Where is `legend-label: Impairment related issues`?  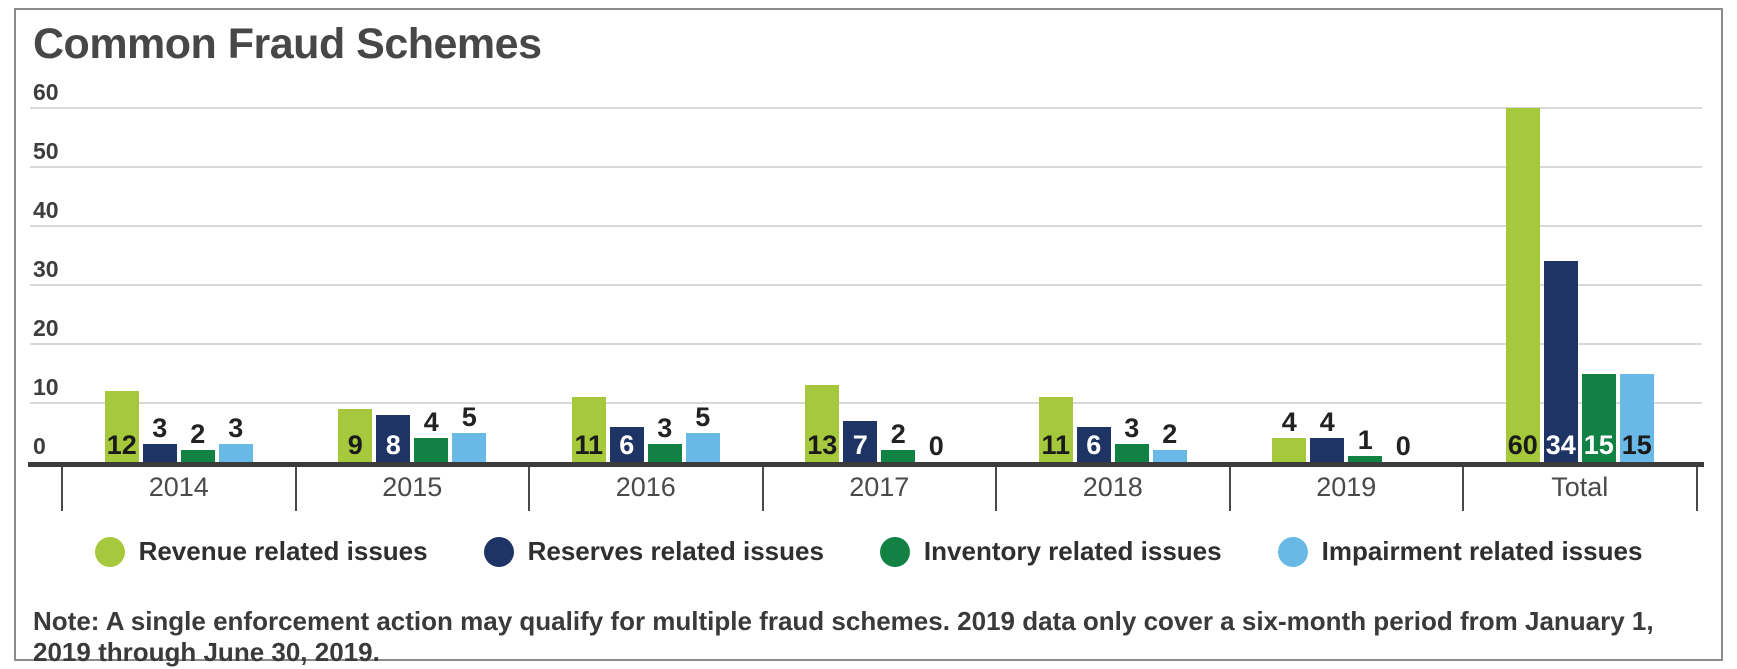
legend-label: Impairment related issues is located at coordinates (1482, 551).